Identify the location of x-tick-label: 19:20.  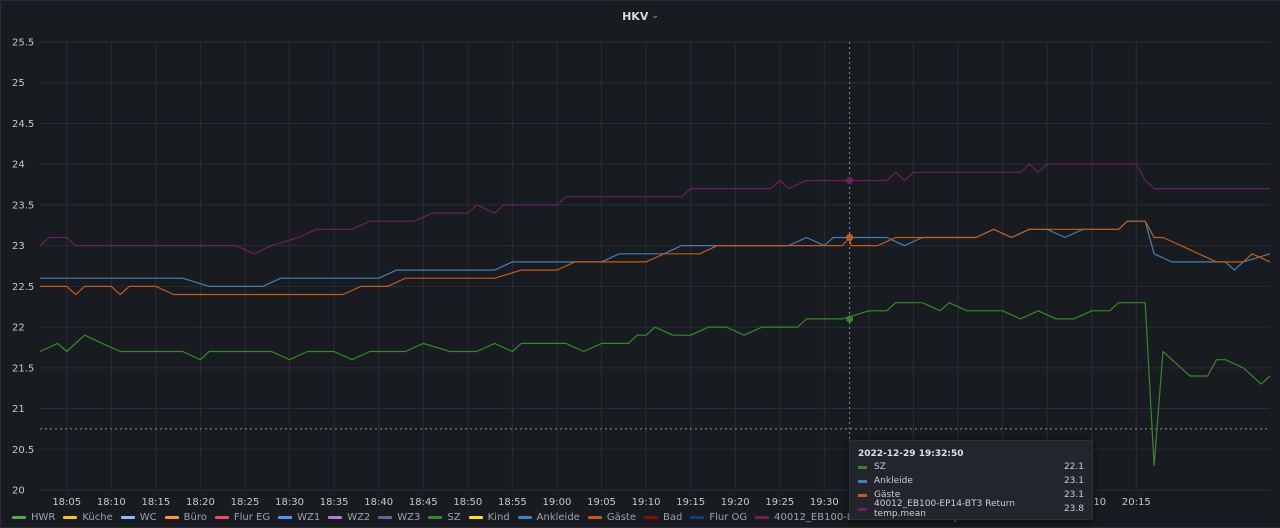
(735, 502).